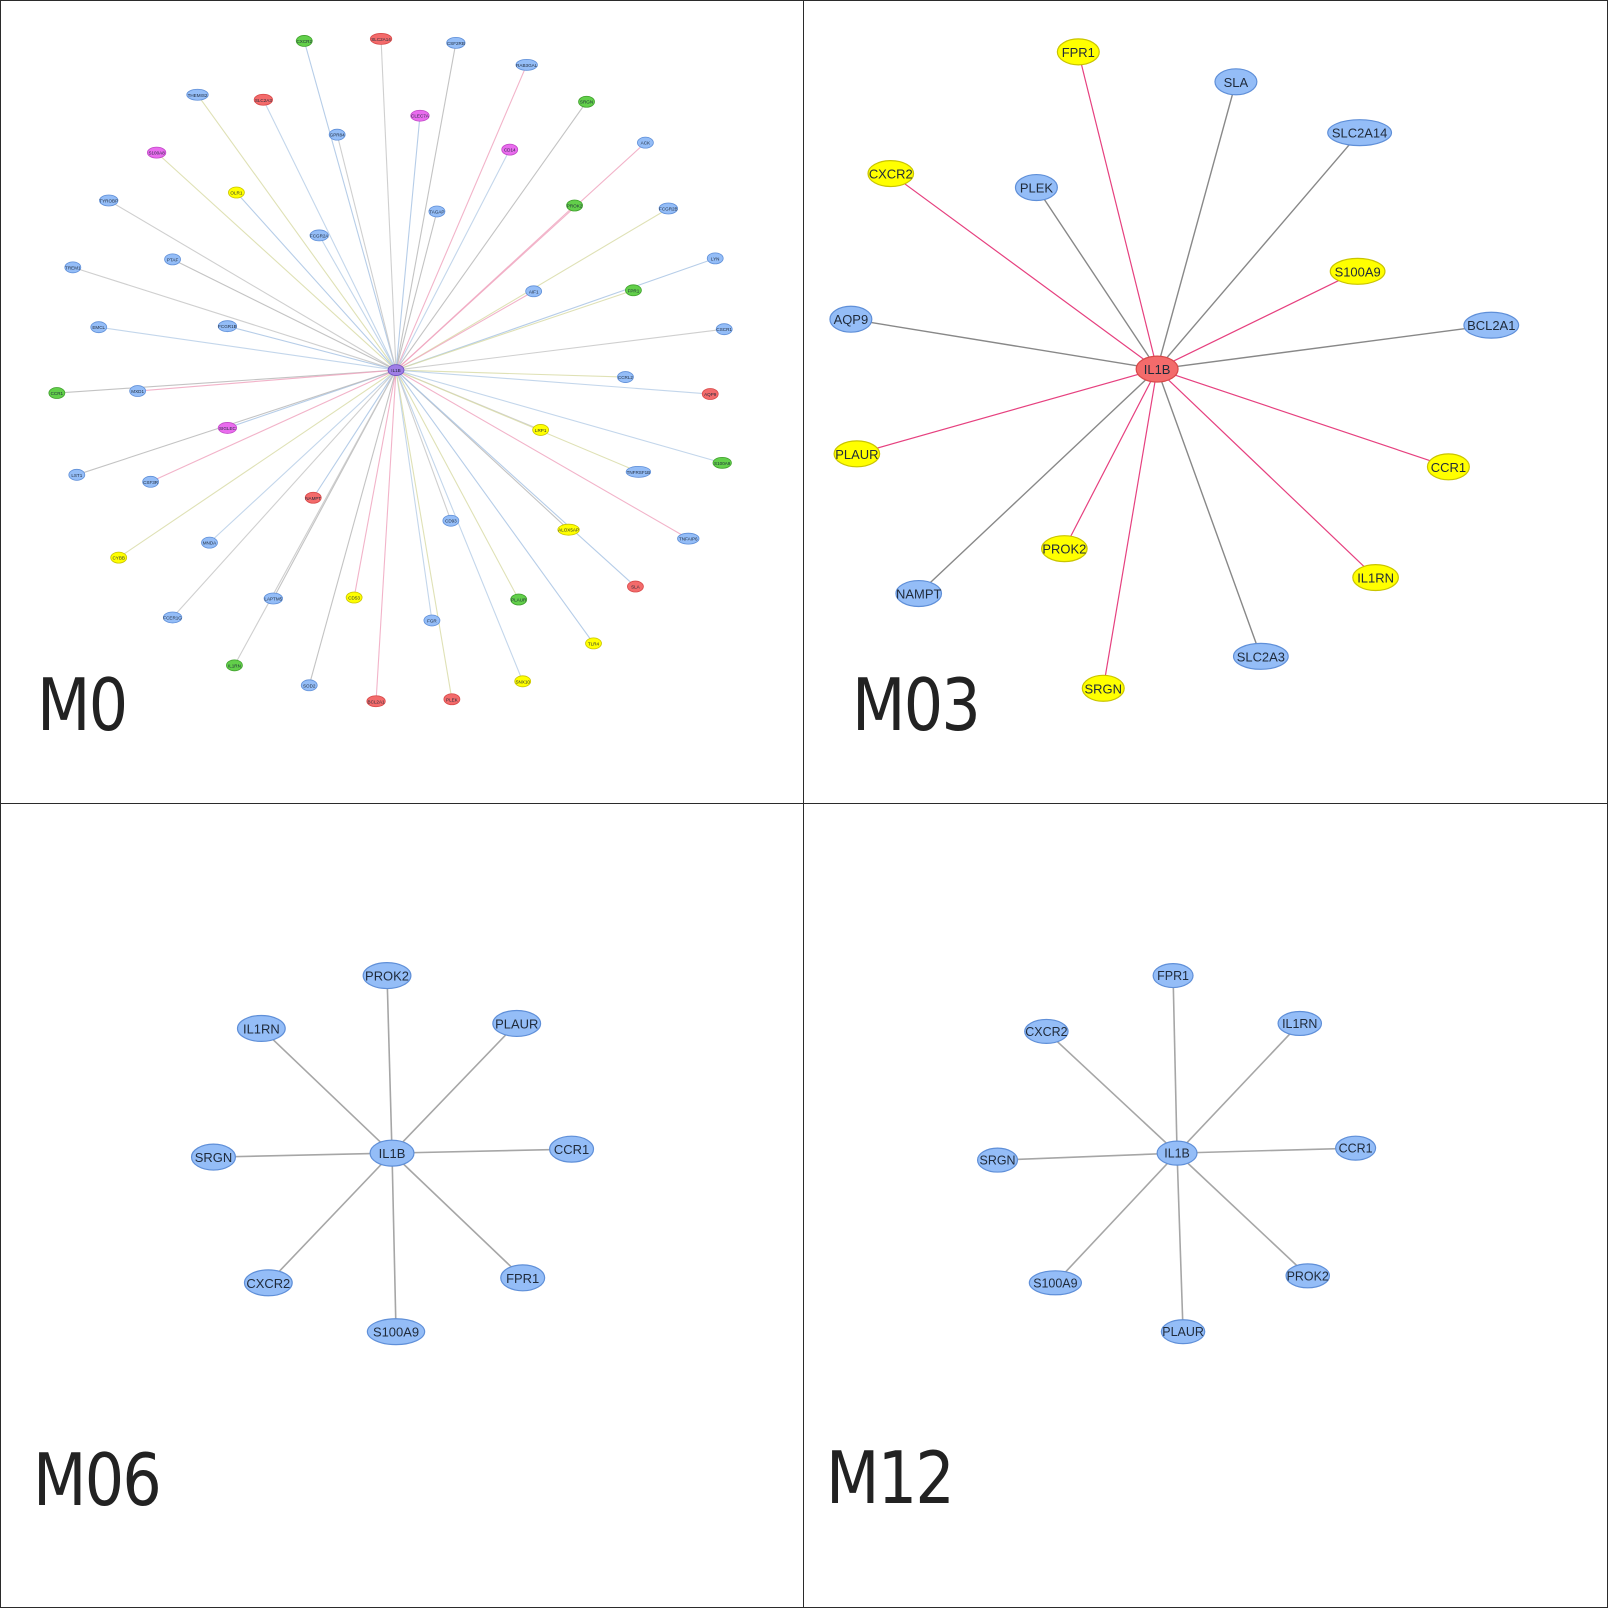 The width and height of the screenshot is (1608, 1608). What do you see at coordinates (1356, 1148) in the screenshot?
I see `gene-node-m12-ccr1: CCR1` at bounding box center [1356, 1148].